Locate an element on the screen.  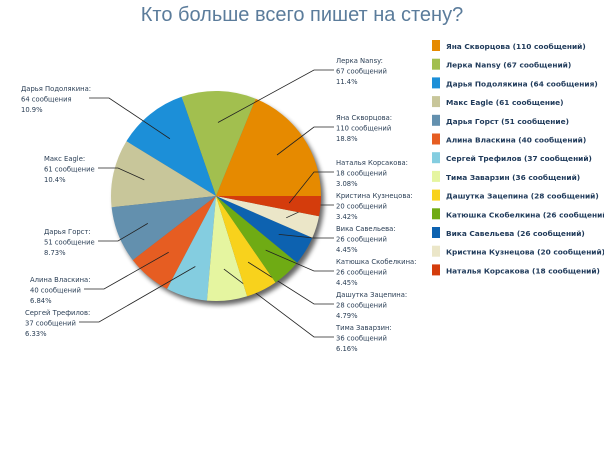
data-label-4: Дарья Горст: 51 сообщение 8.73% is located at coordinates (69, 242).